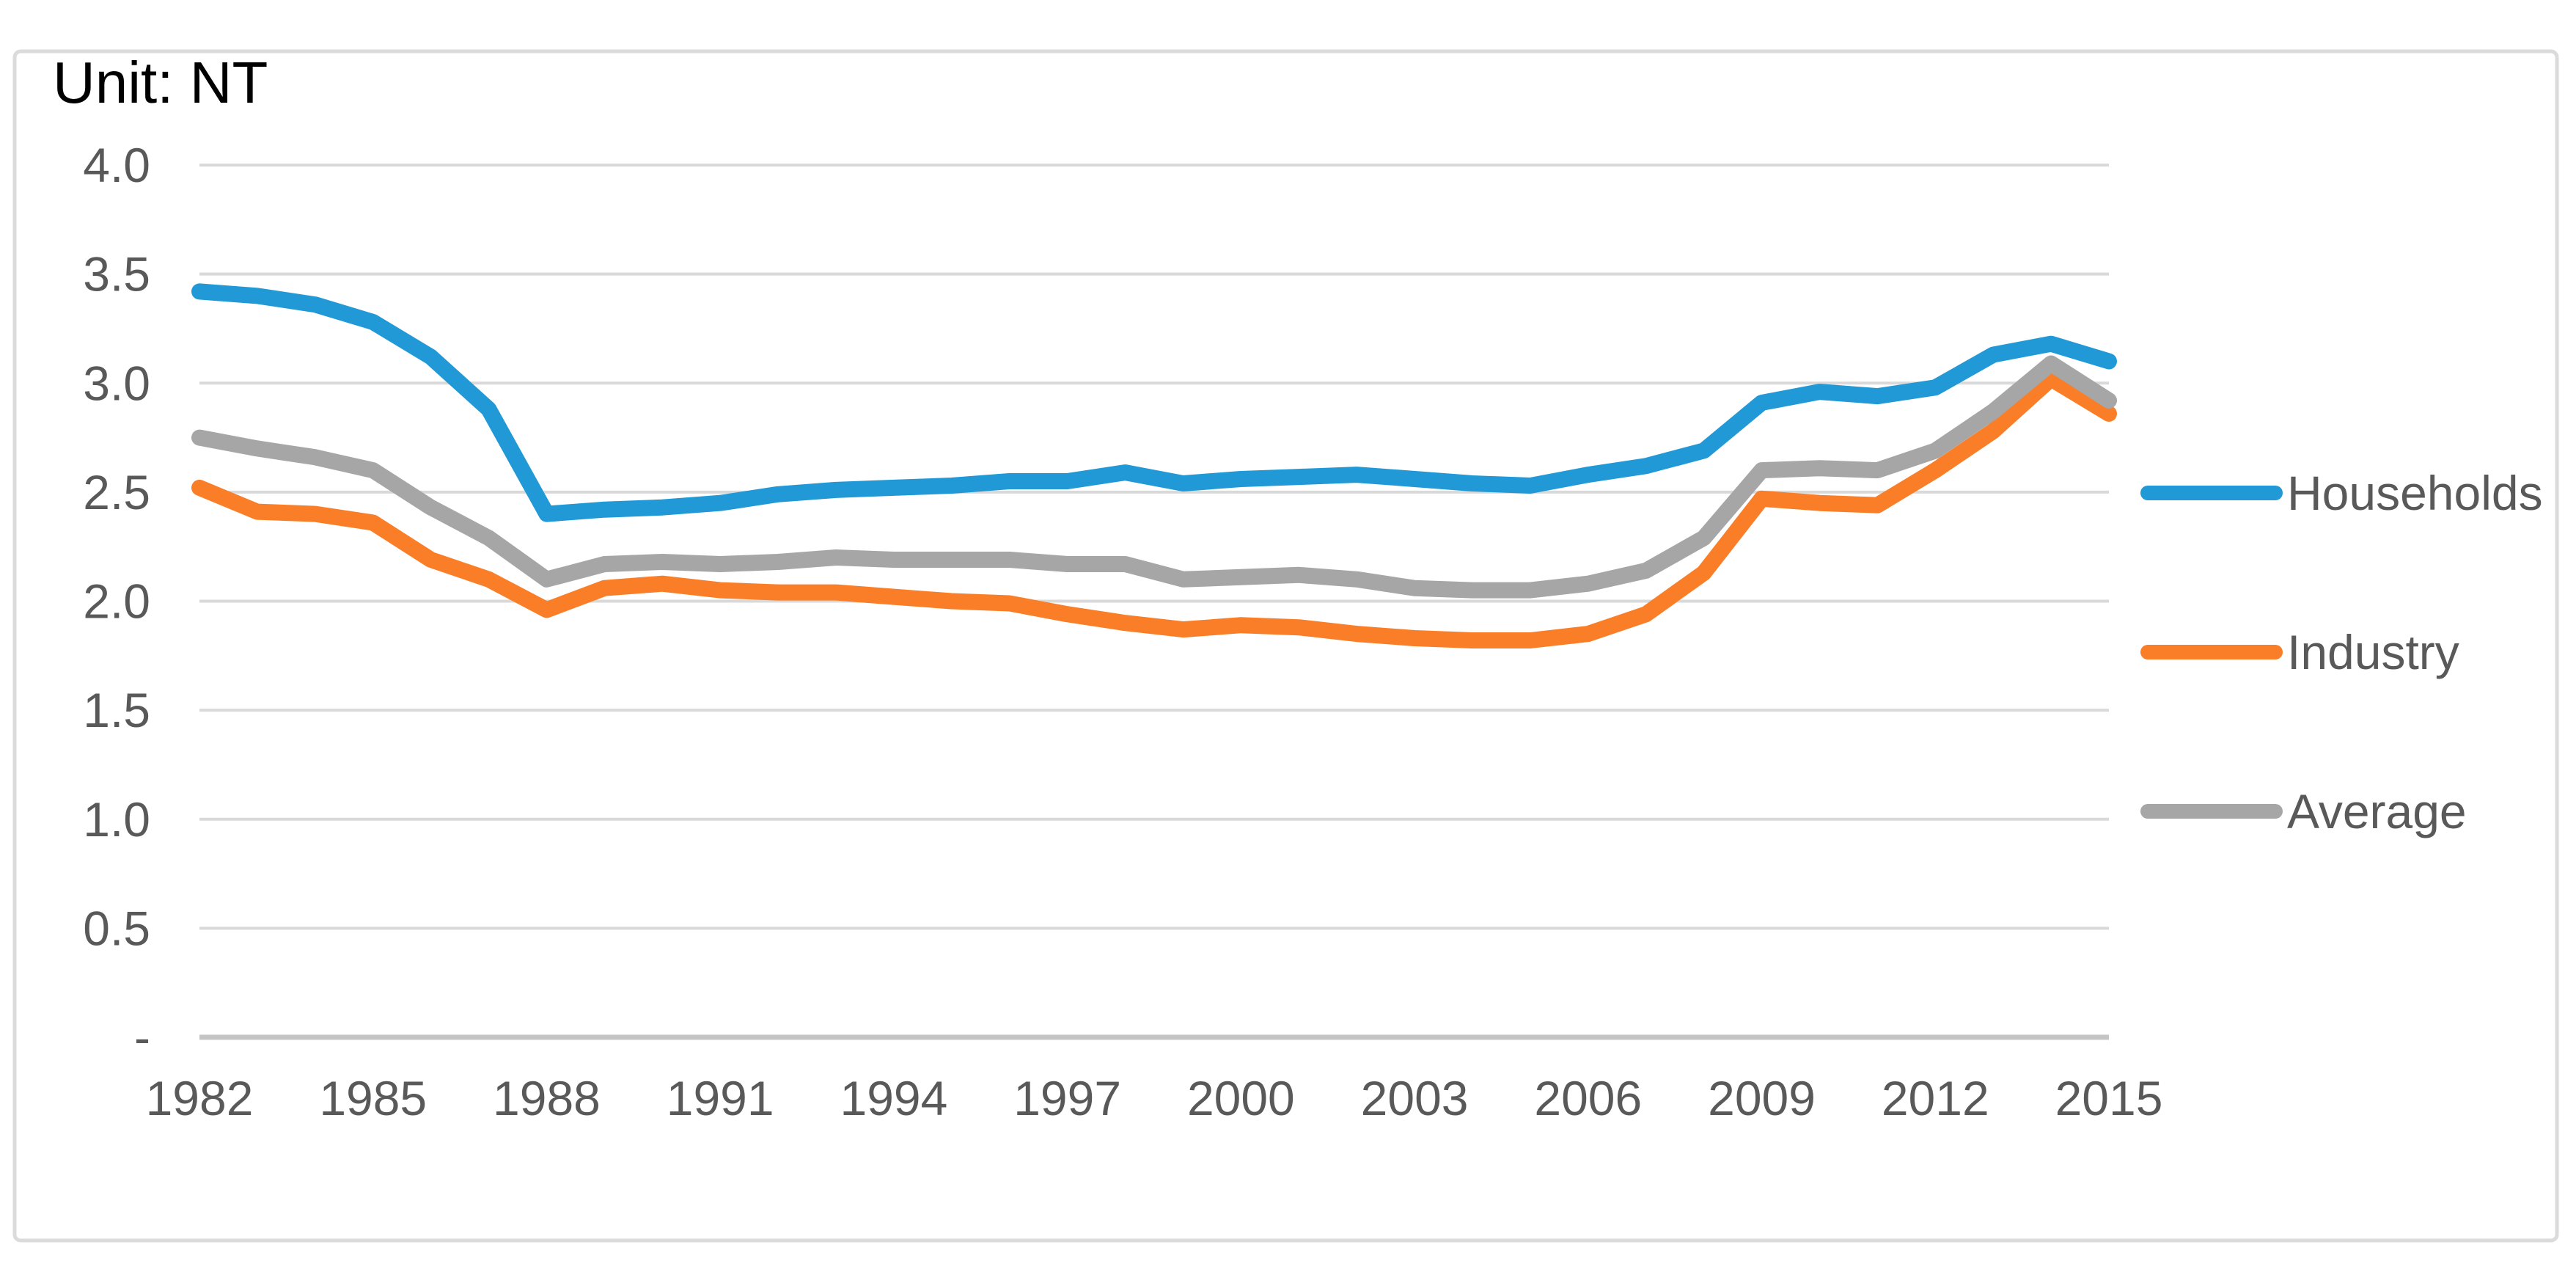 The image size is (2576, 1261). I want to click on legend: Households Industry Average, so click(2341, 652).